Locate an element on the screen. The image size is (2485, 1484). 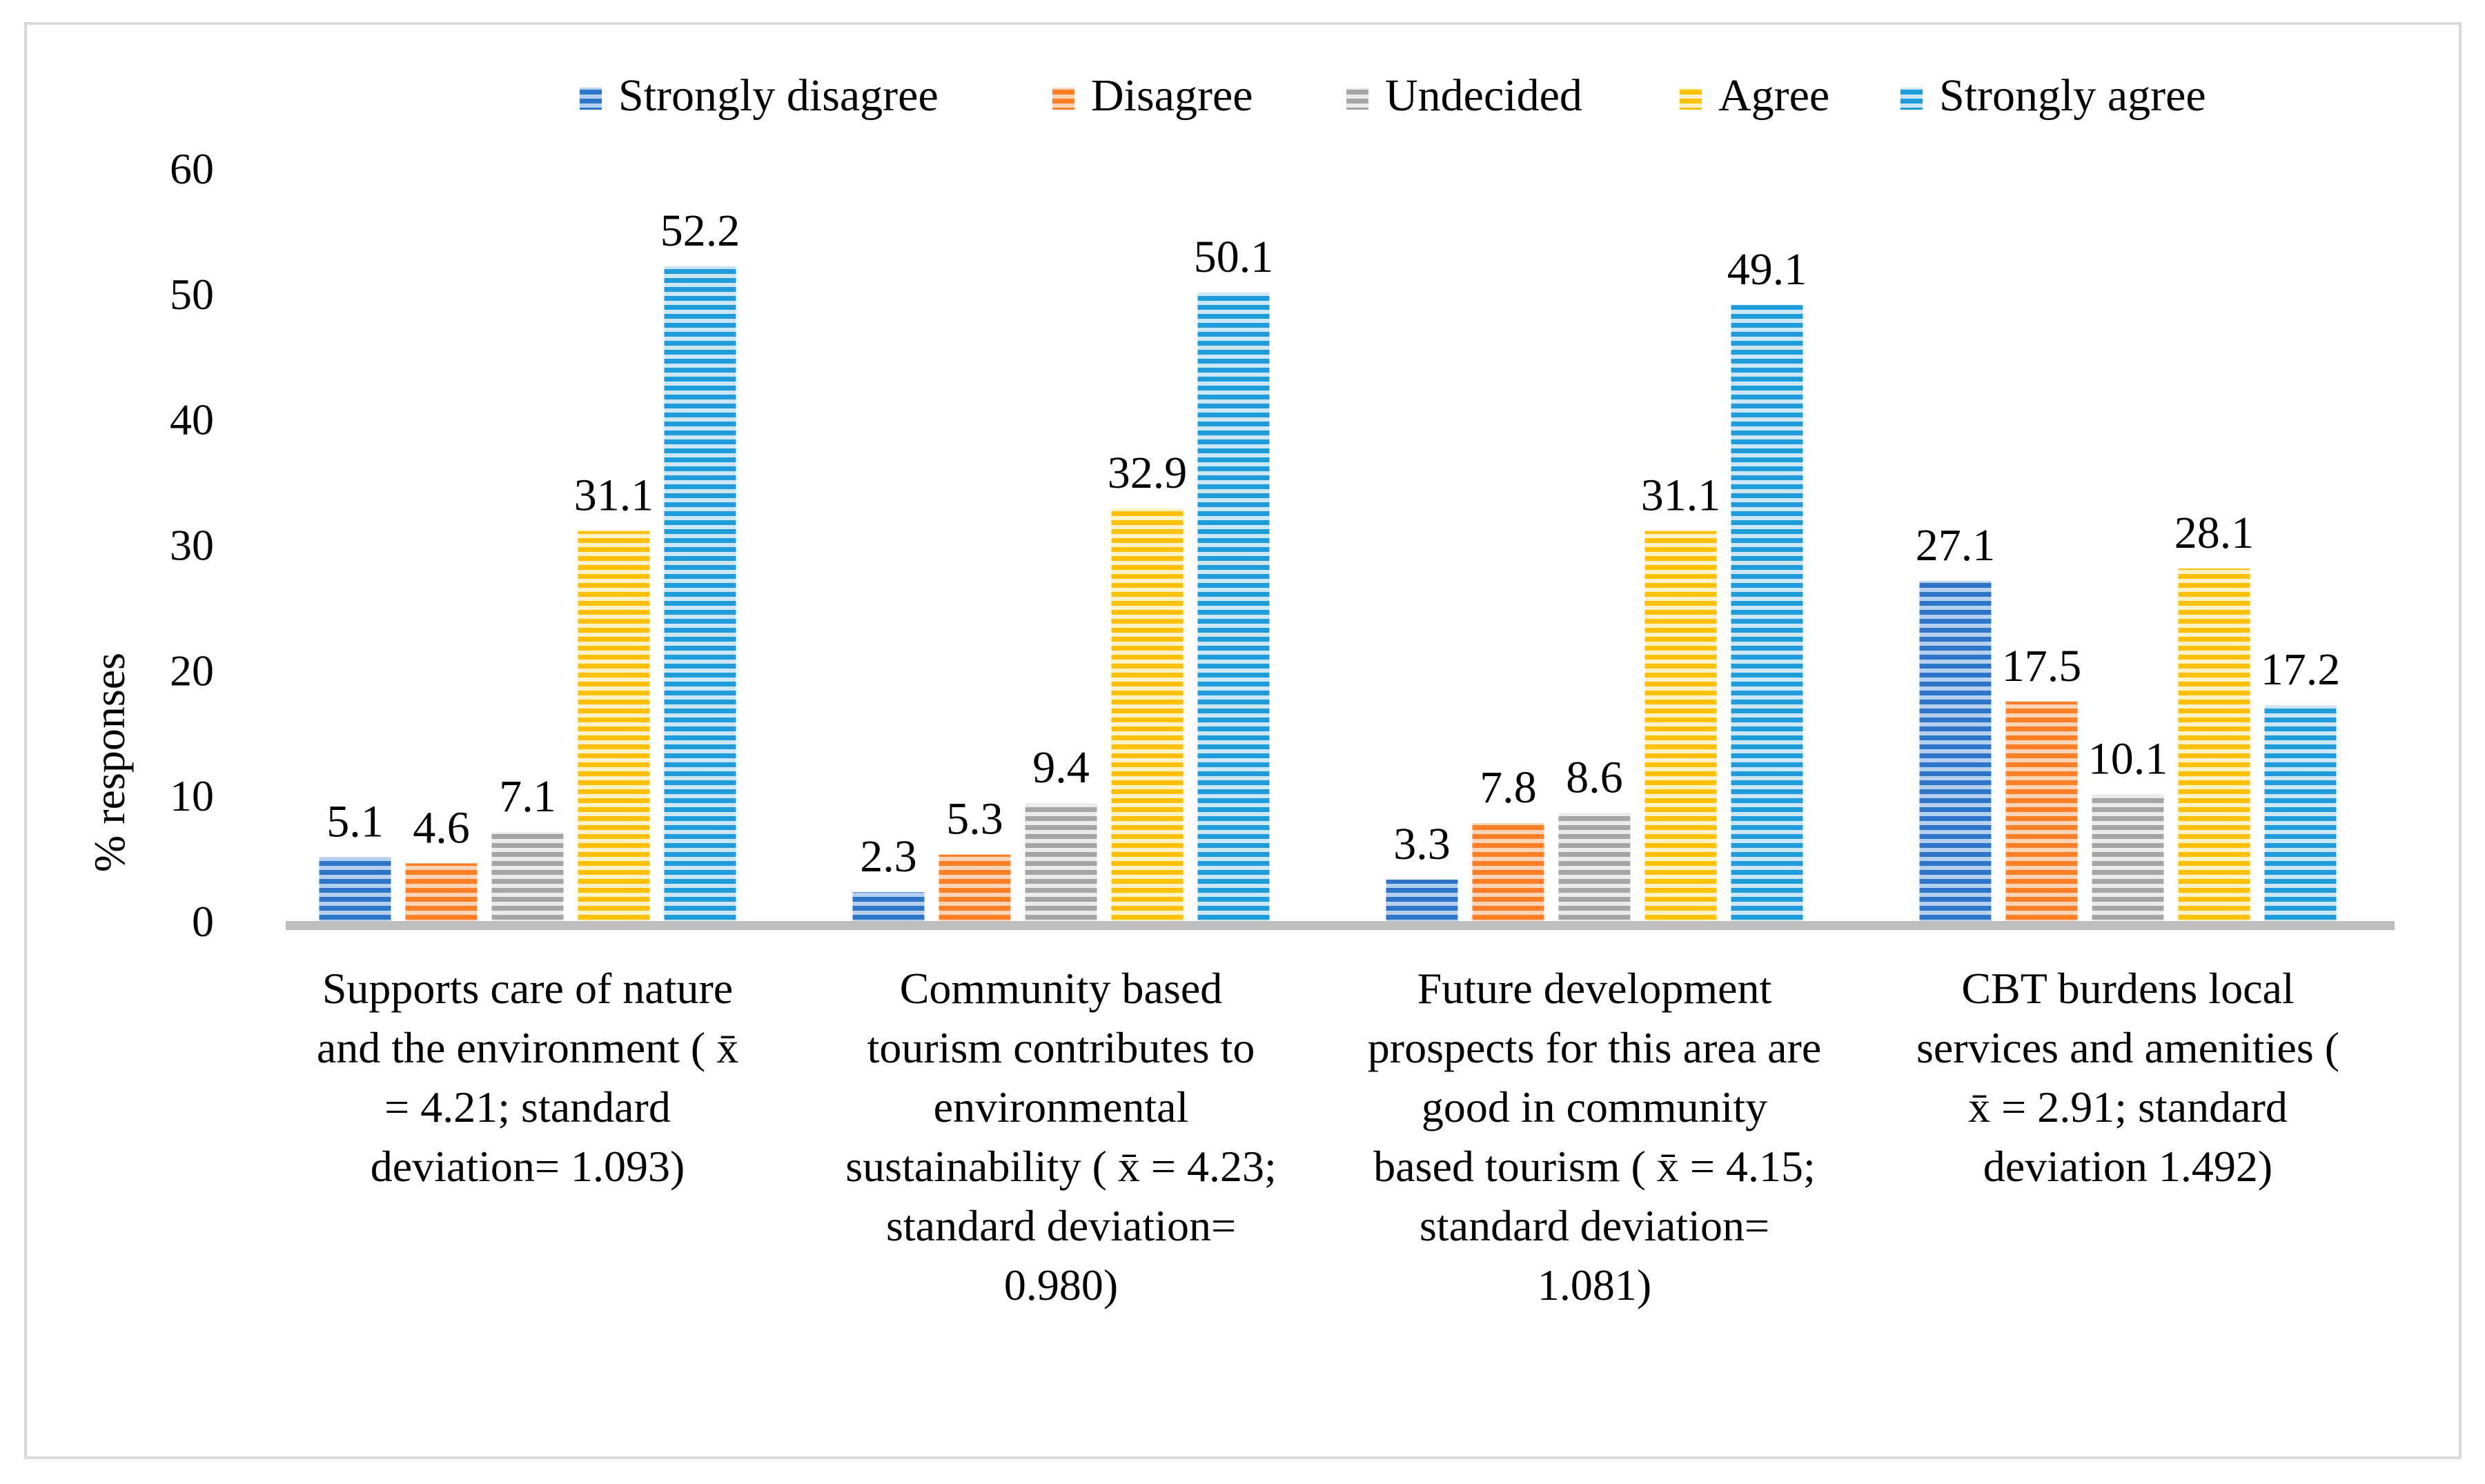
y-tick-label: 60 is located at coordinates (192, 168).